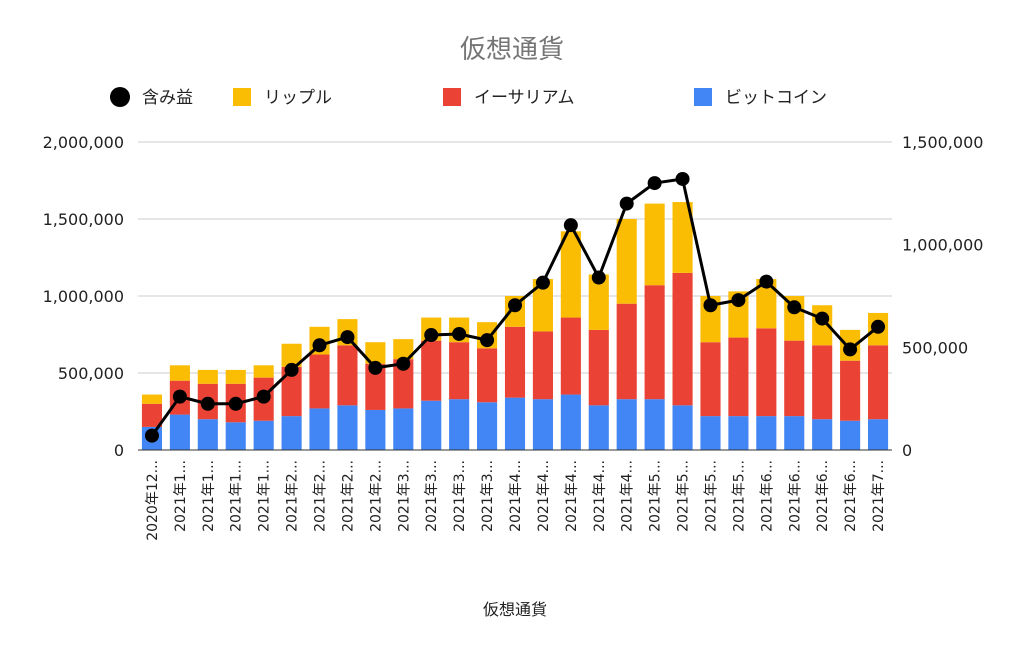 The width and height of the screenshot is (1024, 655). I want to click on legend-item: イーサリアム, so click(508, 98).